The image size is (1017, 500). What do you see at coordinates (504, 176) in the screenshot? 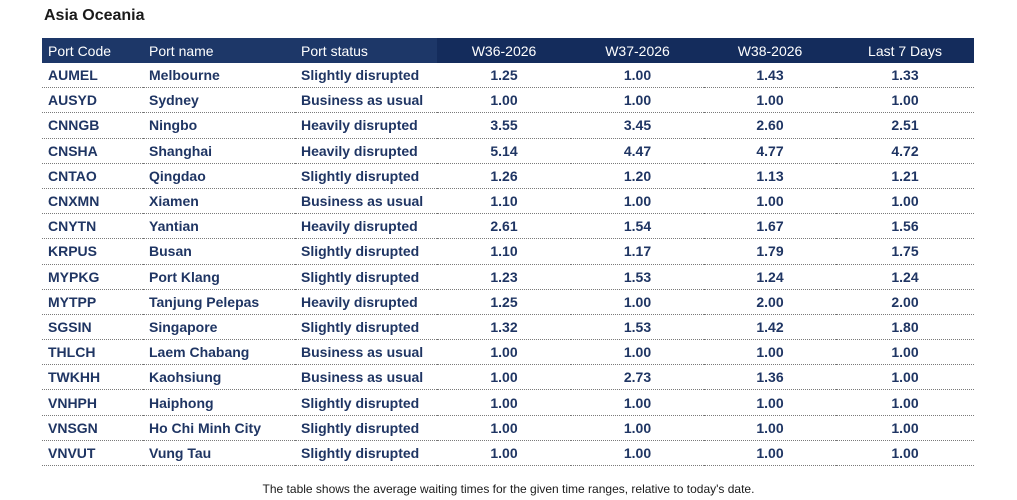
I see `w36-value-cell: 1.26` at bounding box center [504, 176].